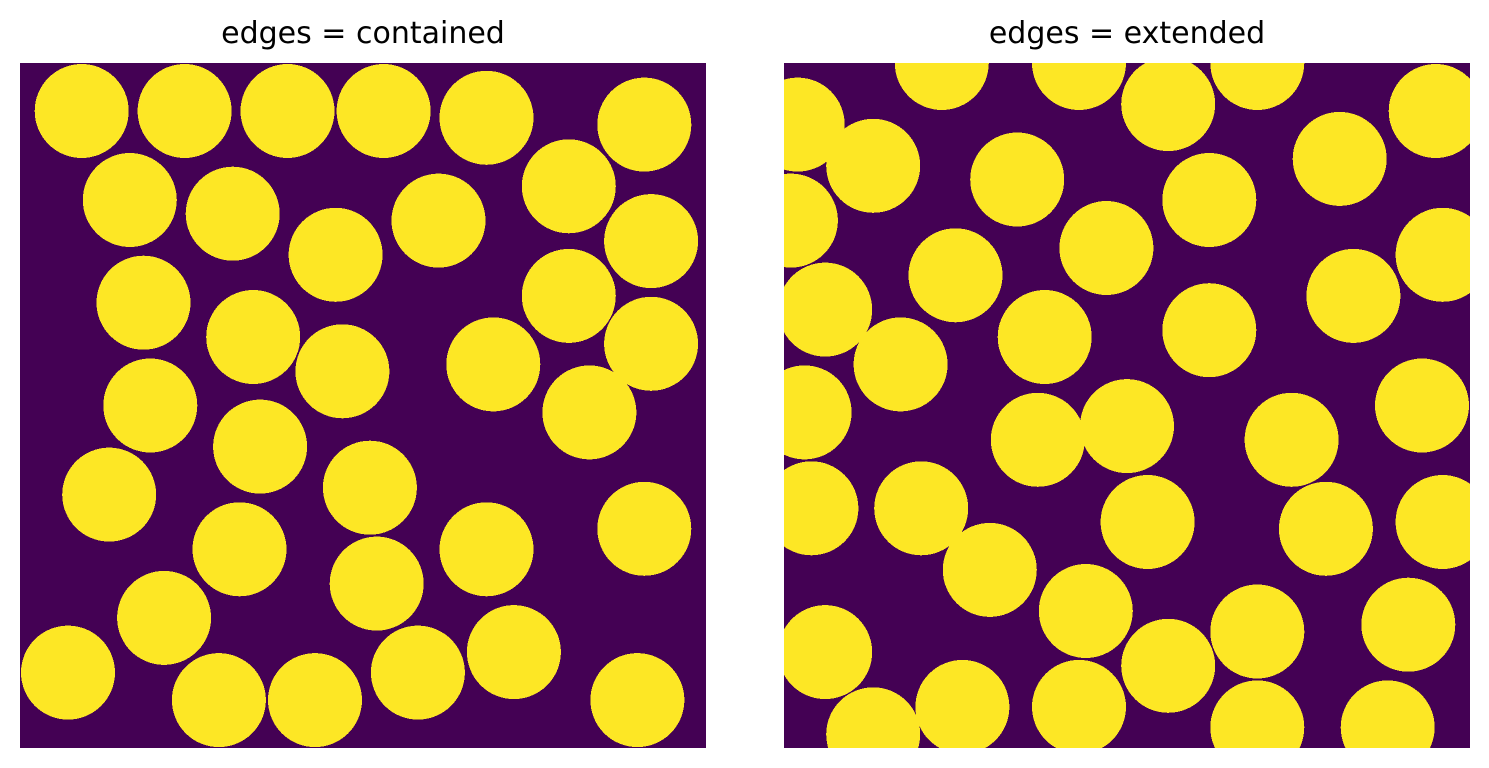 The width and height of the screenshot is (1489, 768). I want to click on panel-title-contained: edges = contained, so click(363, 33).